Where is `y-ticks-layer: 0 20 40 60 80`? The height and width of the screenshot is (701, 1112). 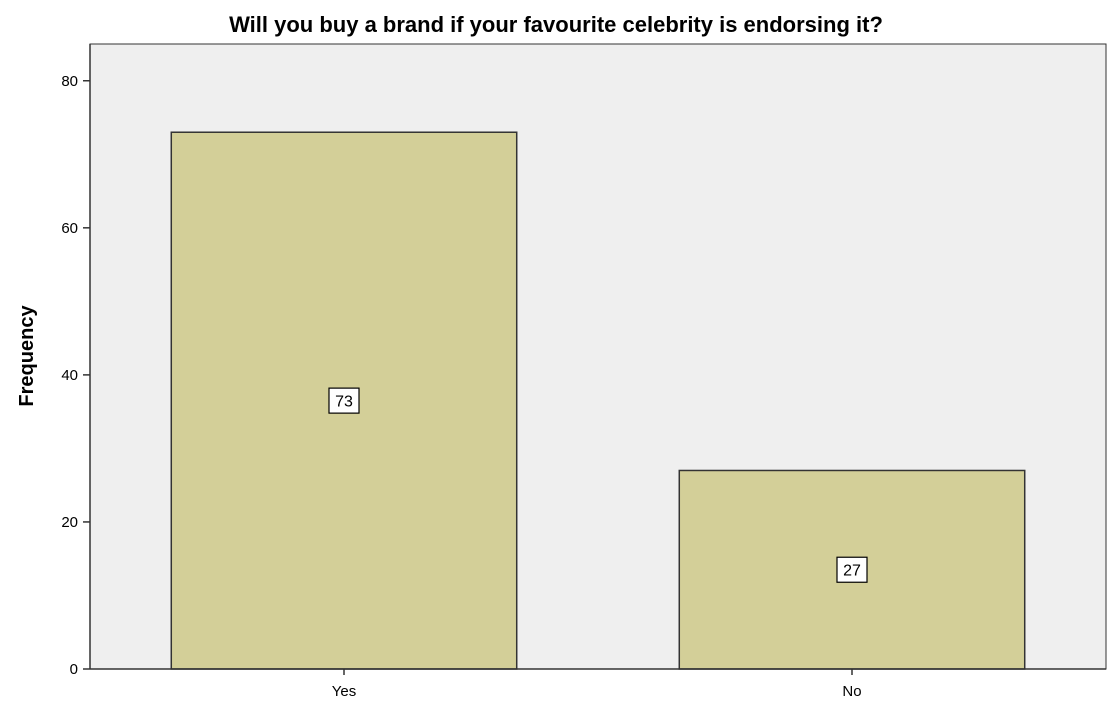
y-ticks-layer: 0 20 40 60 80 is located at coordinates (75, 375).